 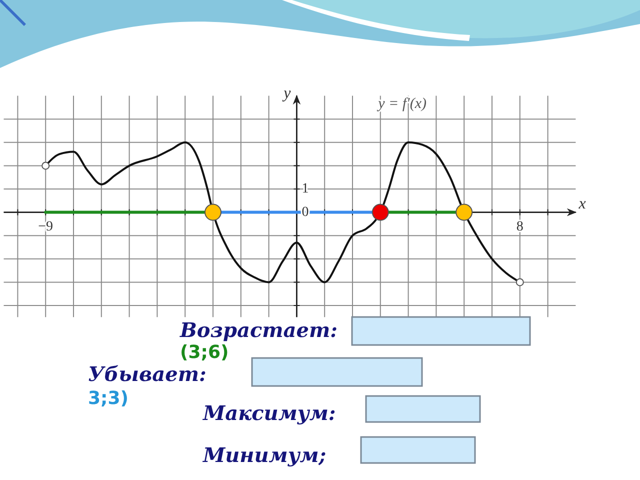 I want to click on text: 3;3), so click(x=108, y=398).